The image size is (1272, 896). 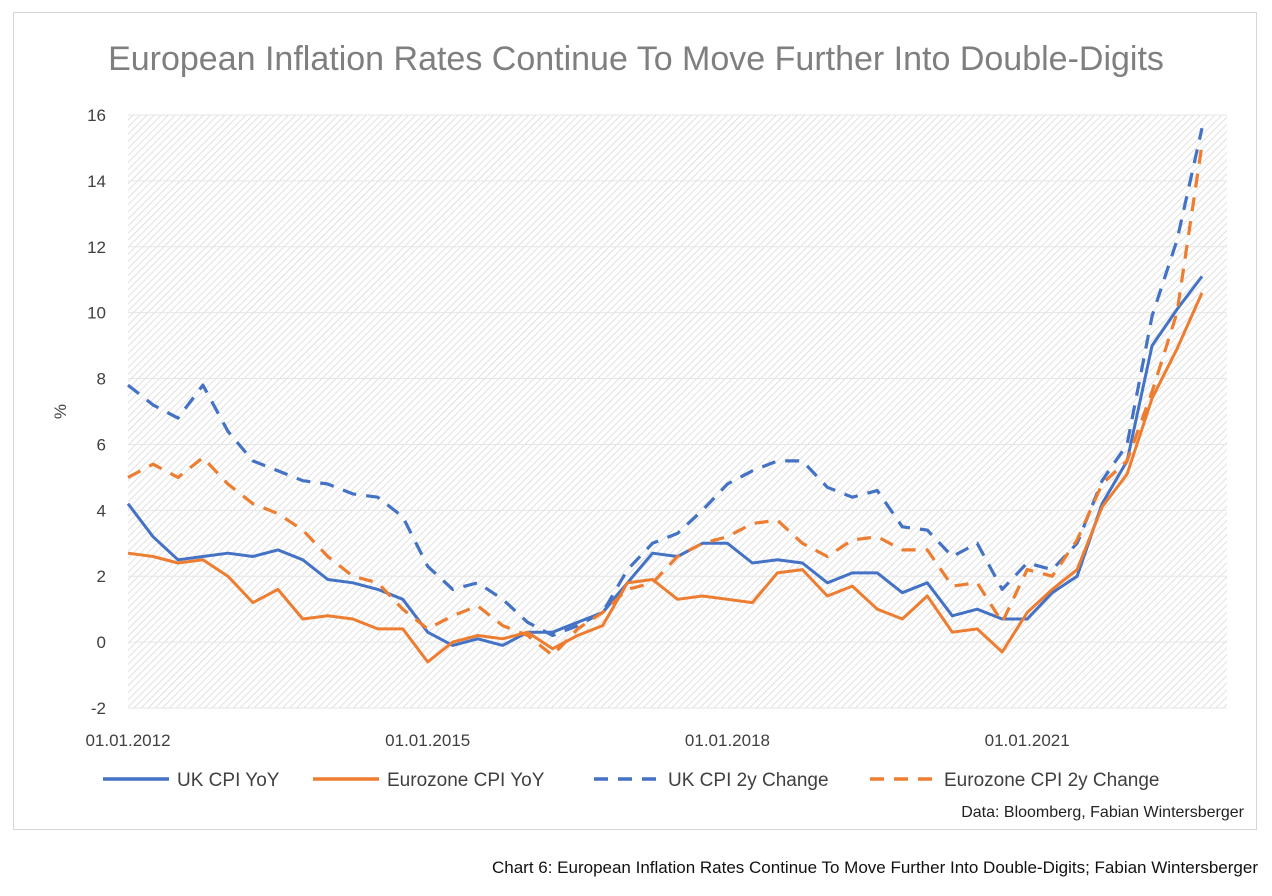 I want to click on x-axis: 01.01.2012 01.01.2015 01.01.2018 01.01.2021, so click(x=577, y=740).